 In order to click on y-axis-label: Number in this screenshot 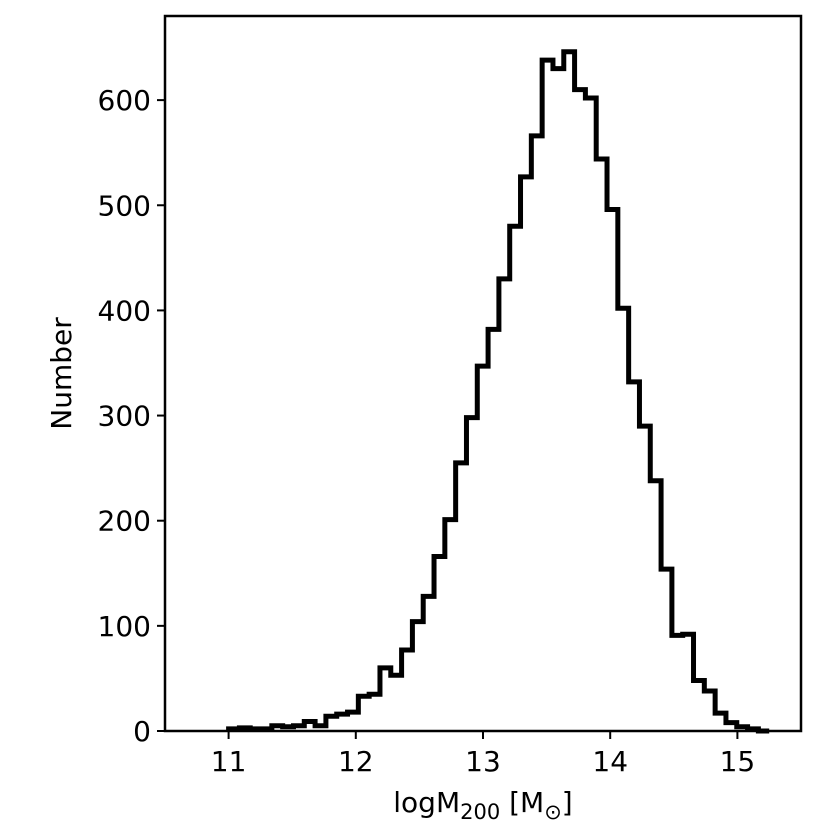, I will do `click(61, 373)`.